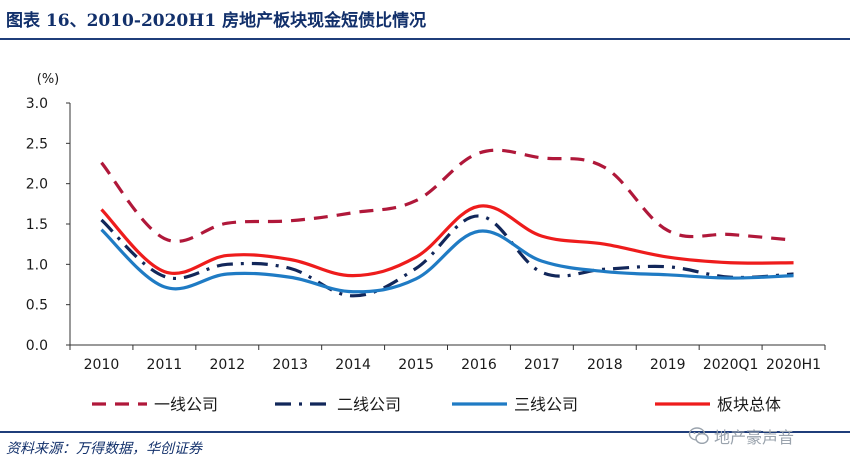 The height and width of the screenshot is (469, 850). What do you see at coordinates (698, 436) in the screenshot?
I see `wechat-icon` at bounding box center [698, 436].